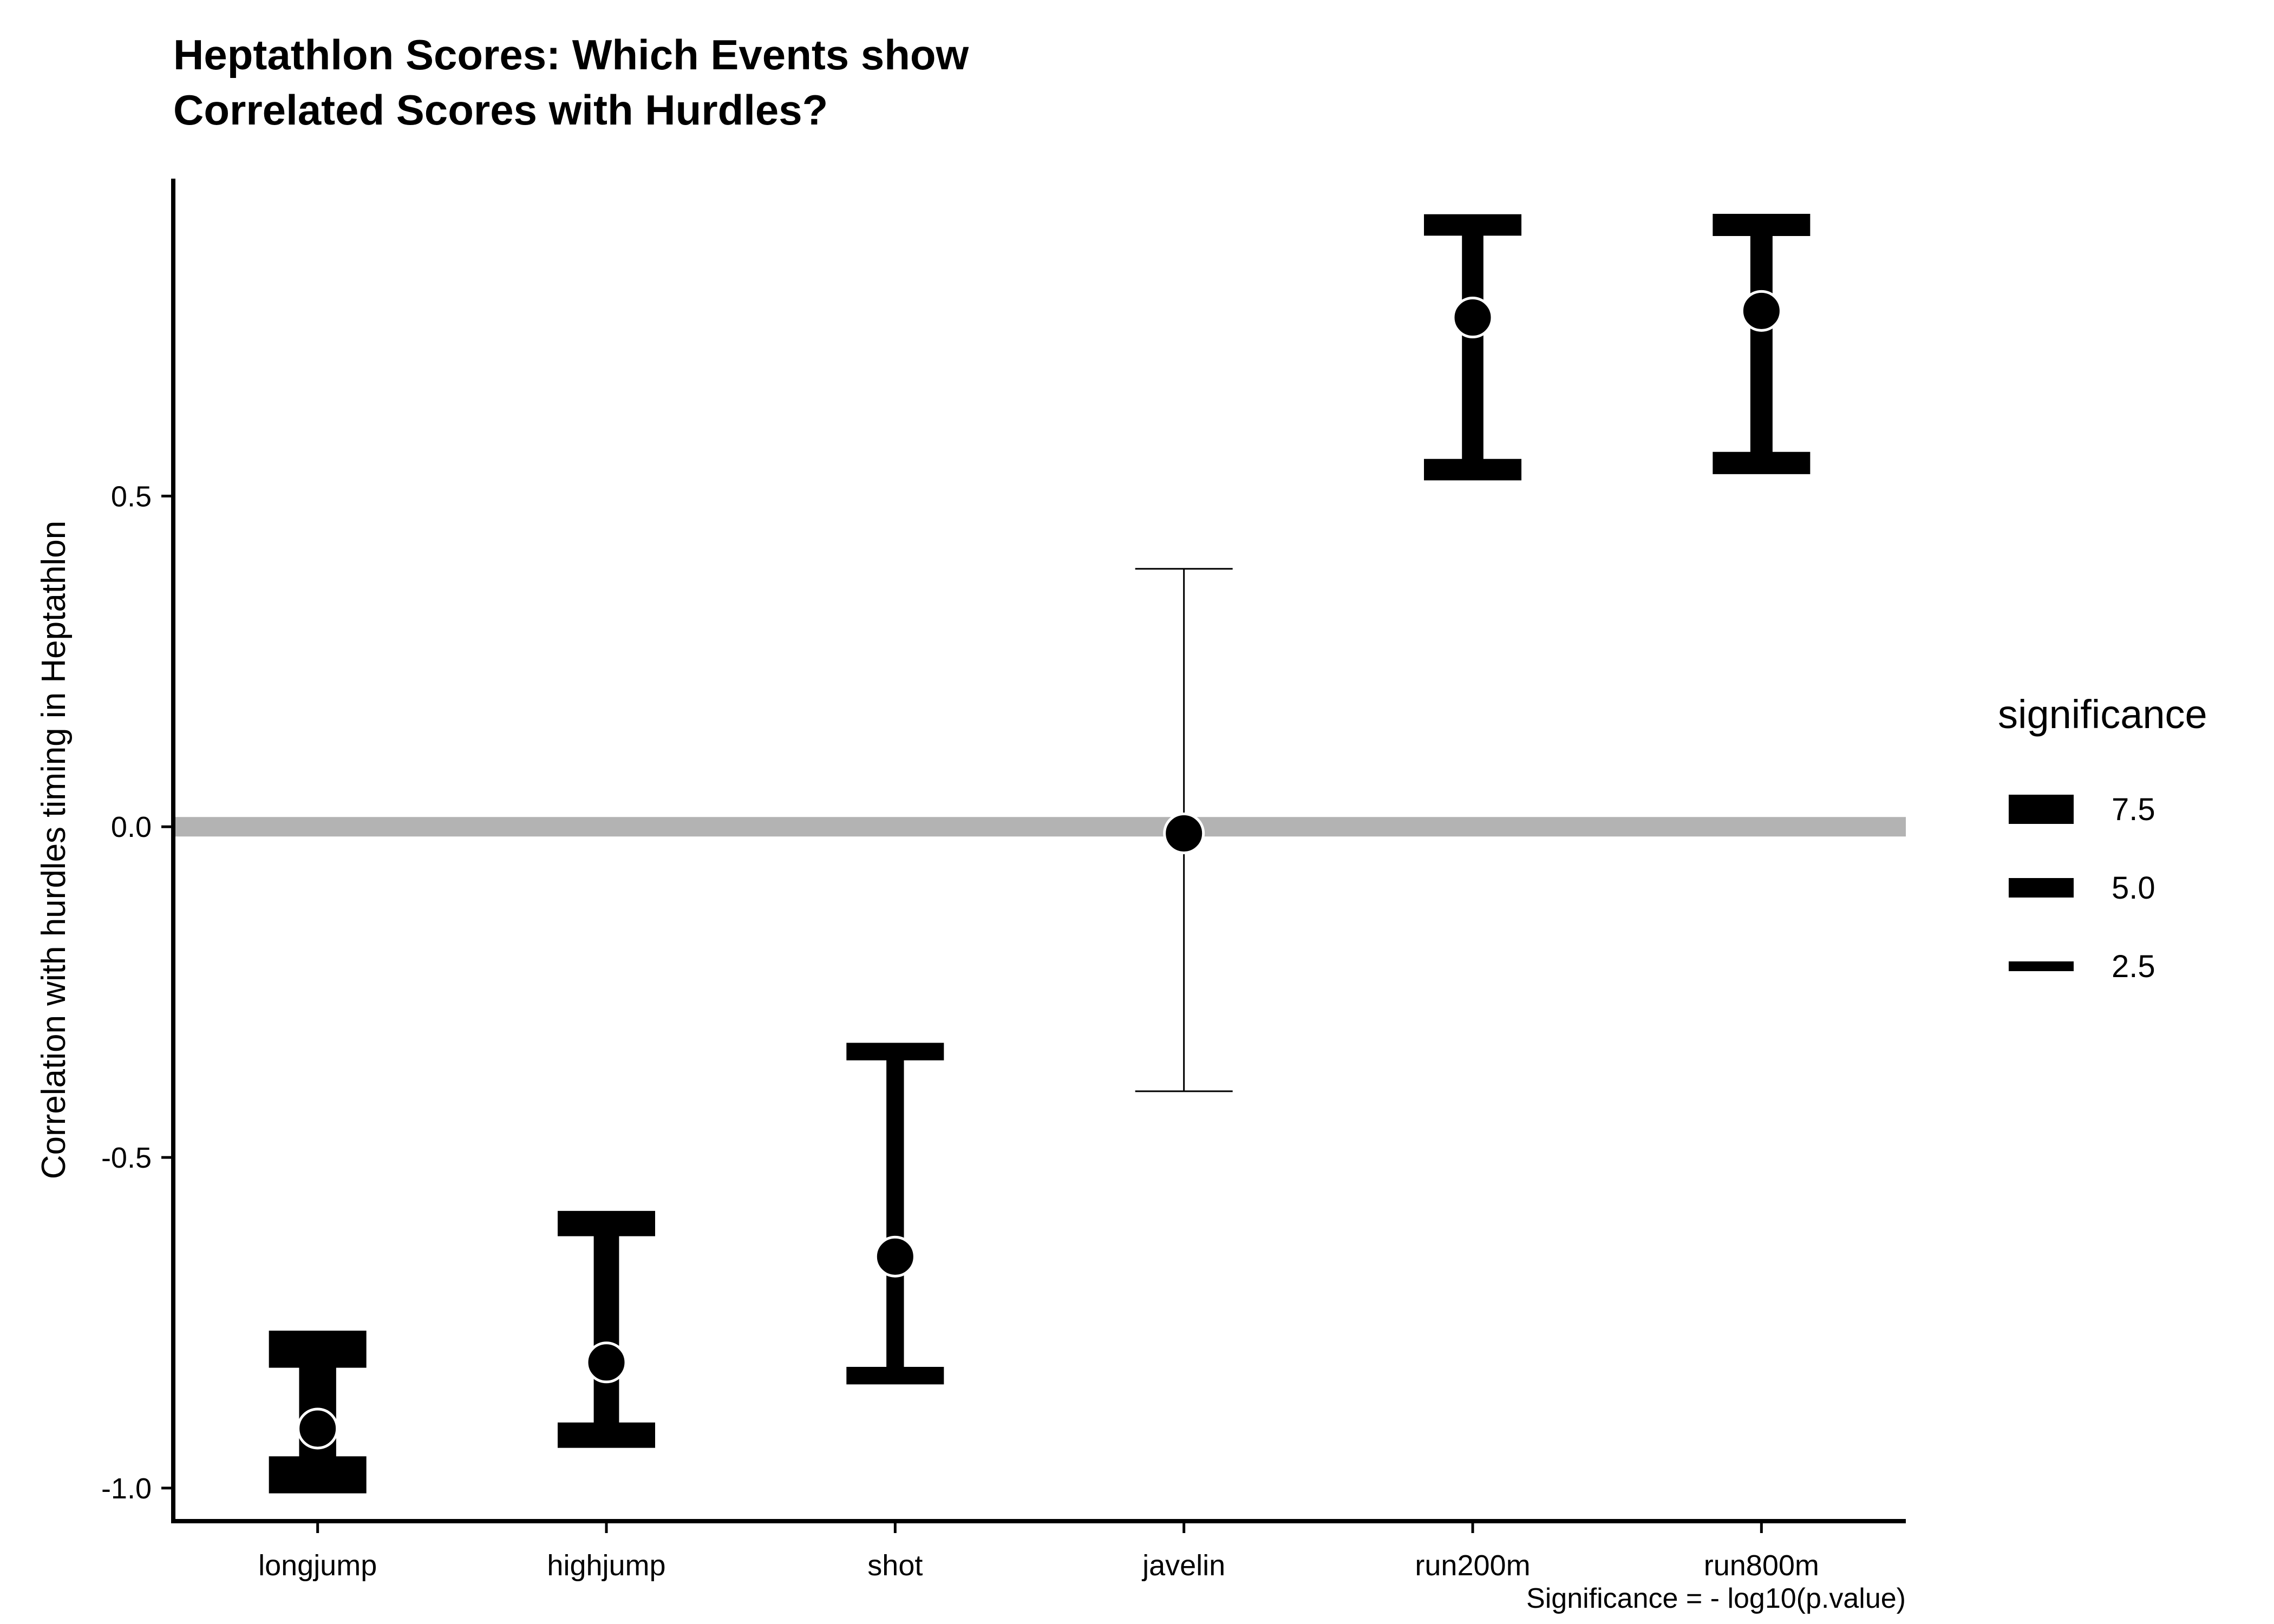 This screenshot has height=1624, width=2274. Describe the element at coordinates (1716, 1598) in the screenshot. I see `chart-caption: Significance = - log10(p.value)` at that location.